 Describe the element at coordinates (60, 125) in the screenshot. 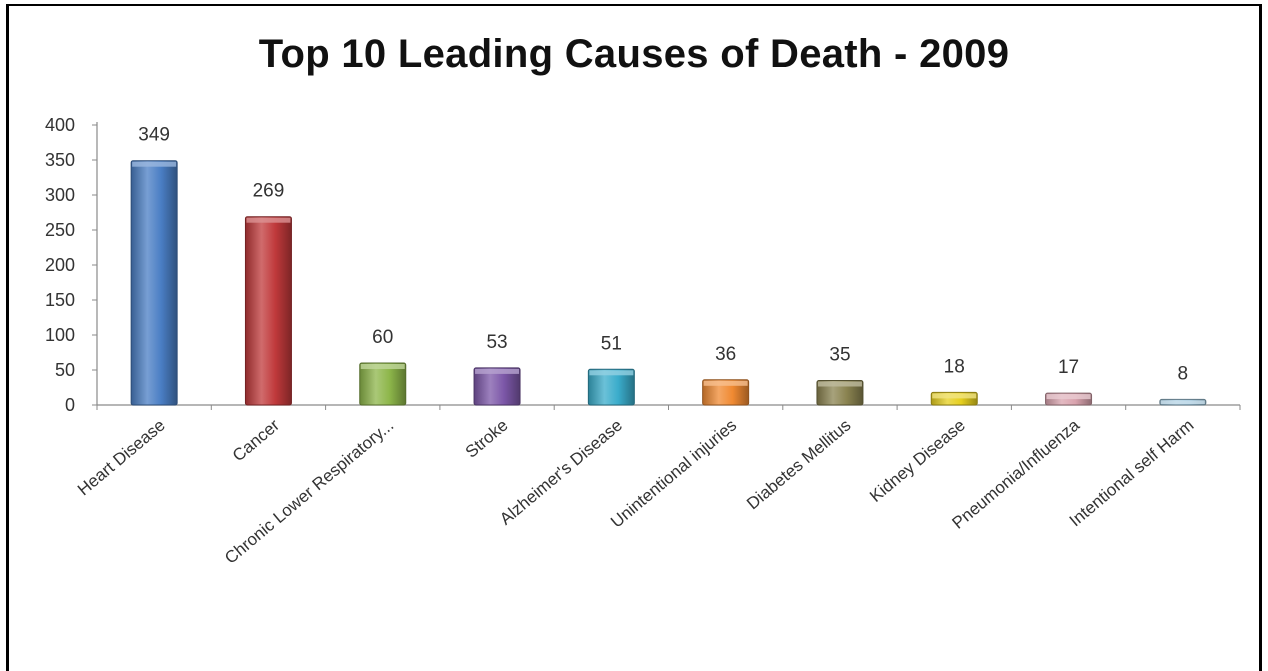

I see `y-tick-label: 400` at that location.